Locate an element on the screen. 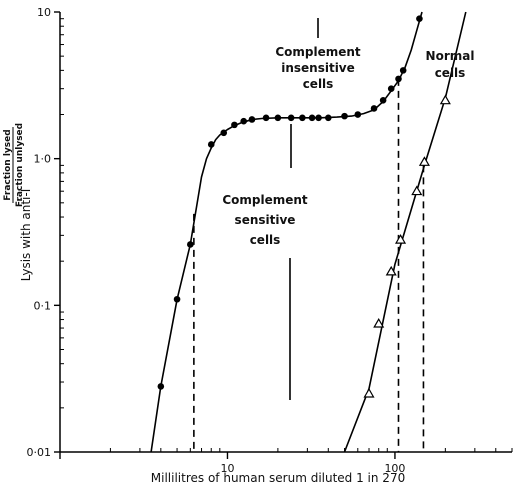 The width and height of the screenshot is (520, 492). annotation-normal-line1: Normal is located at coordinates (450, 56).